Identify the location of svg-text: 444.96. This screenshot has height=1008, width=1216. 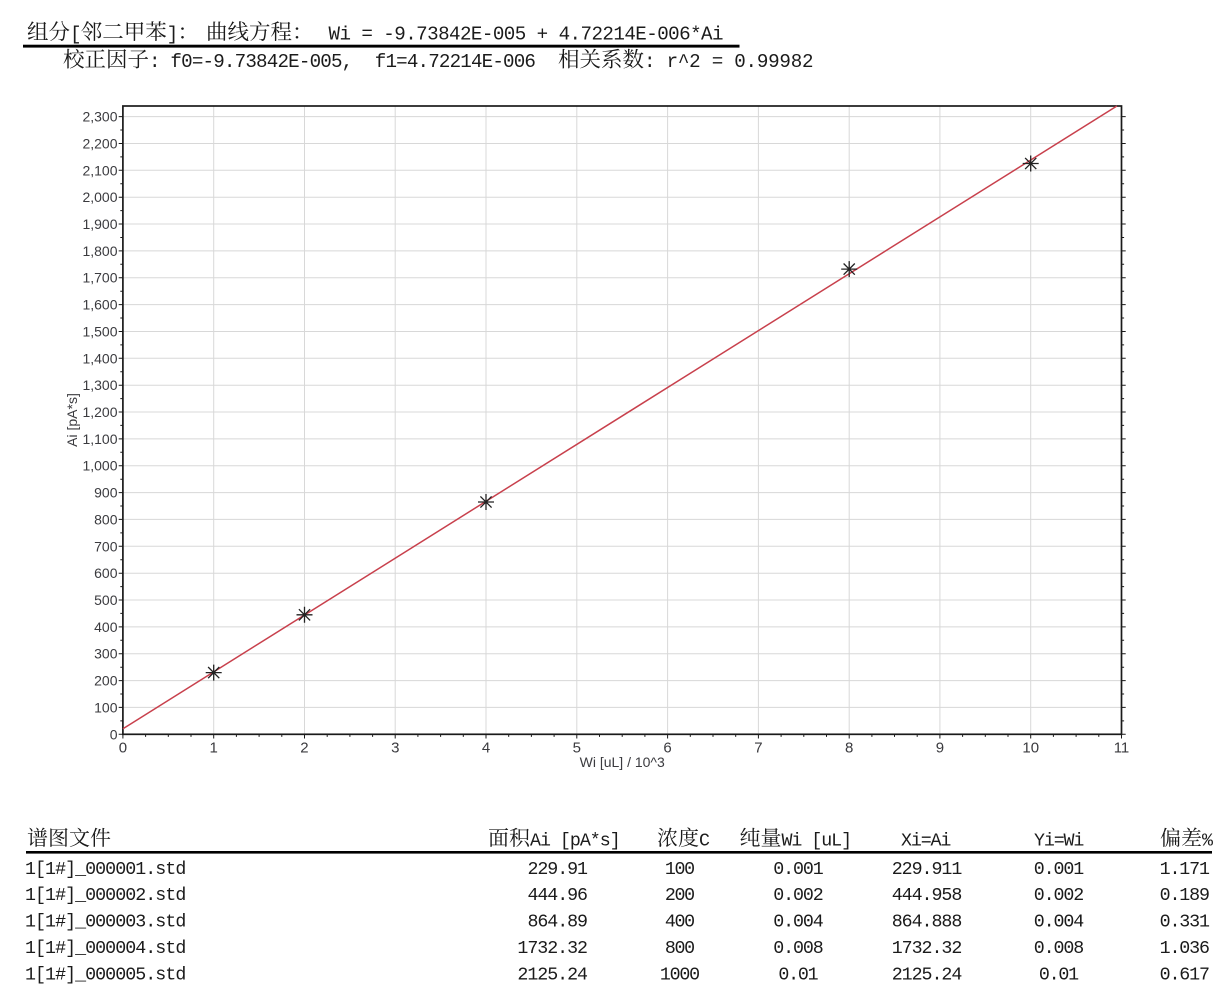
(558, 896).